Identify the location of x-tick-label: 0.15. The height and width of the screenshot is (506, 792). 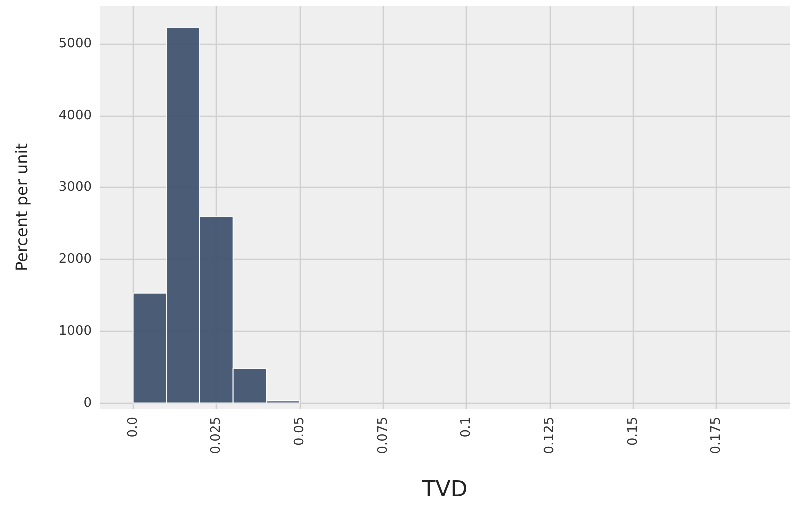
(633, 431).